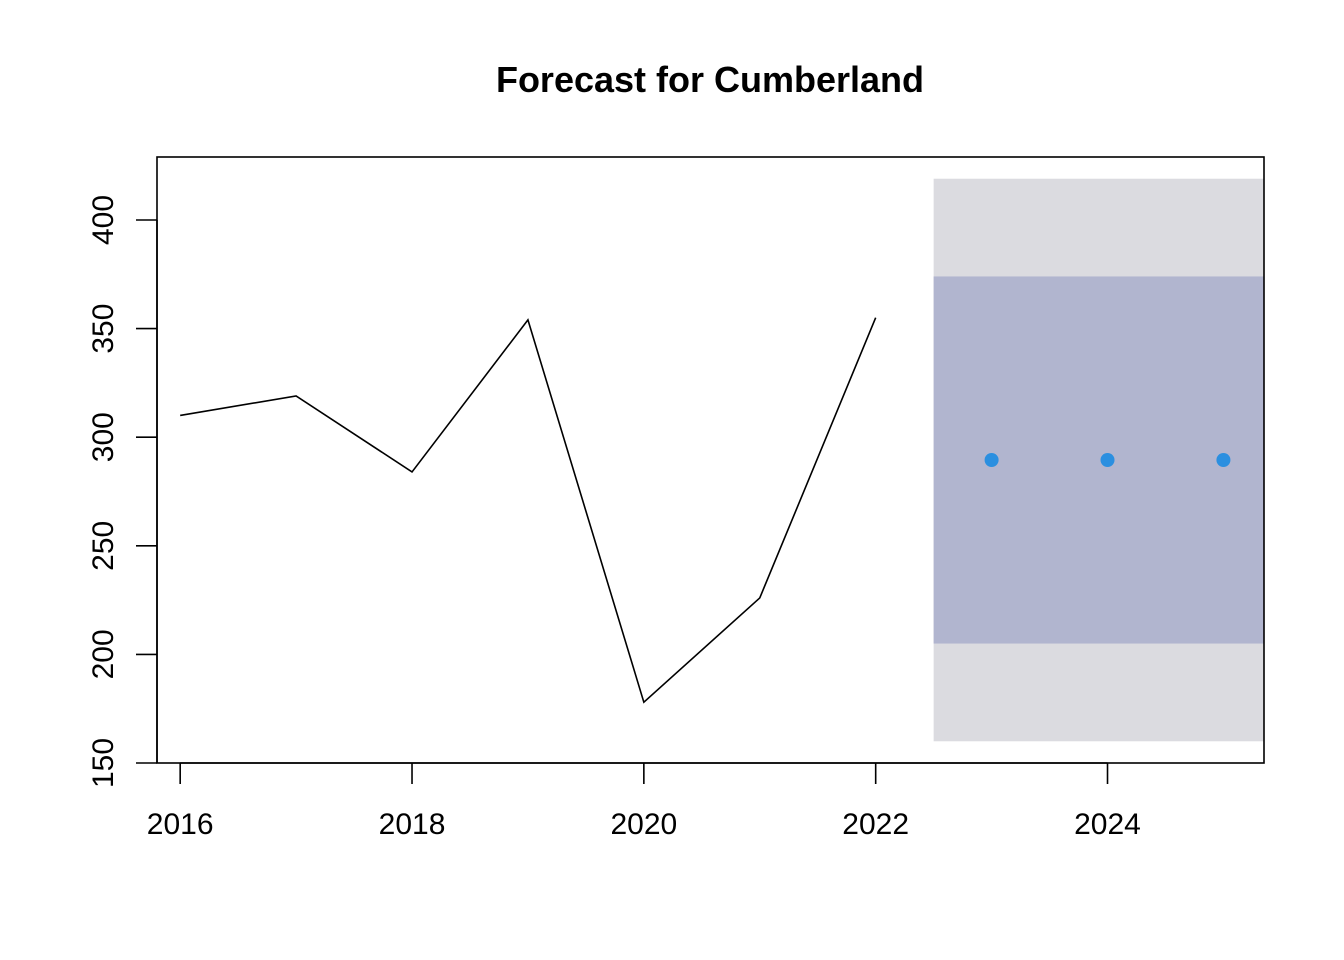  I want to click on y-tick-label: 350, so click(103, 329).